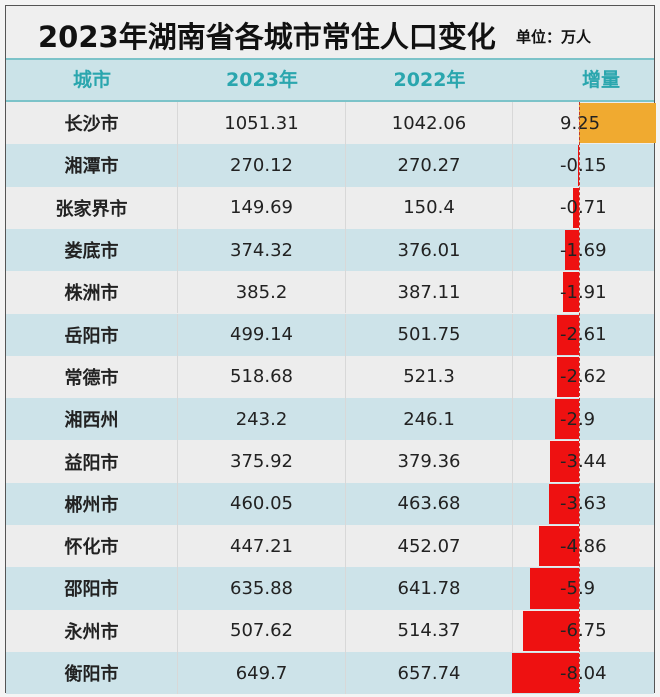 Image resolution: width=660 pixels, height=697 pixels. What do you see at coordinates (262, 292) in the screenshot?
I see `value-2023-cell: 385.2` at bounding box center [262, 292].